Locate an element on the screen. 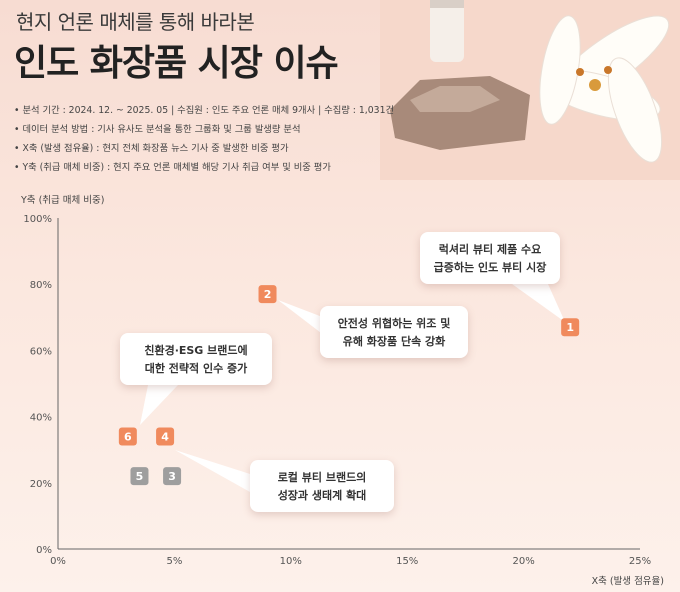 Image resolution: width=680 pixels, height=592 pixels. callout-1: 럭셔리 뷰티 제품 수요 급증하는 인도 뷰티 시장 is located at coordinates (490, 258).